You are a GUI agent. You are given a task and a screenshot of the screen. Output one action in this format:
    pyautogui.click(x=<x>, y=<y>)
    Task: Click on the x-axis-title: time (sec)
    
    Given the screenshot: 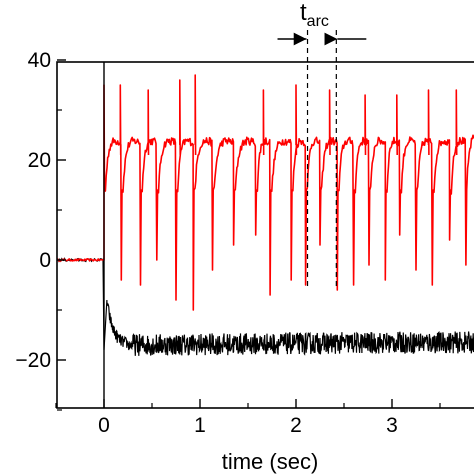 What is the action you would take?
    pyautogui.click(x=270, y=461)
    